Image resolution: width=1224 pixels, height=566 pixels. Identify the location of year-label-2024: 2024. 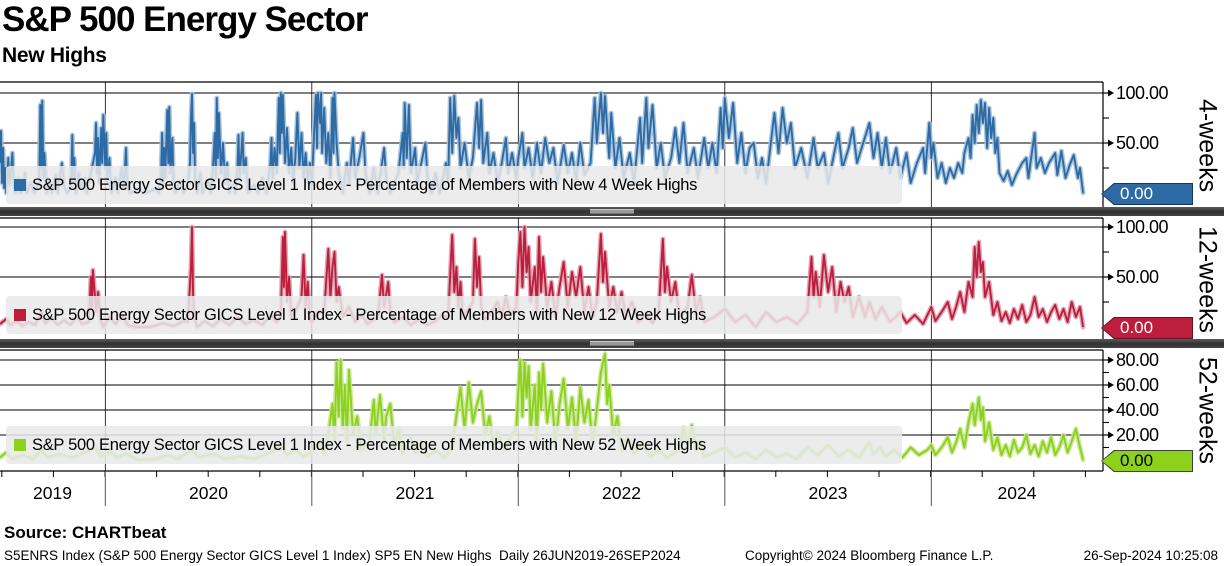
(1017, 493).